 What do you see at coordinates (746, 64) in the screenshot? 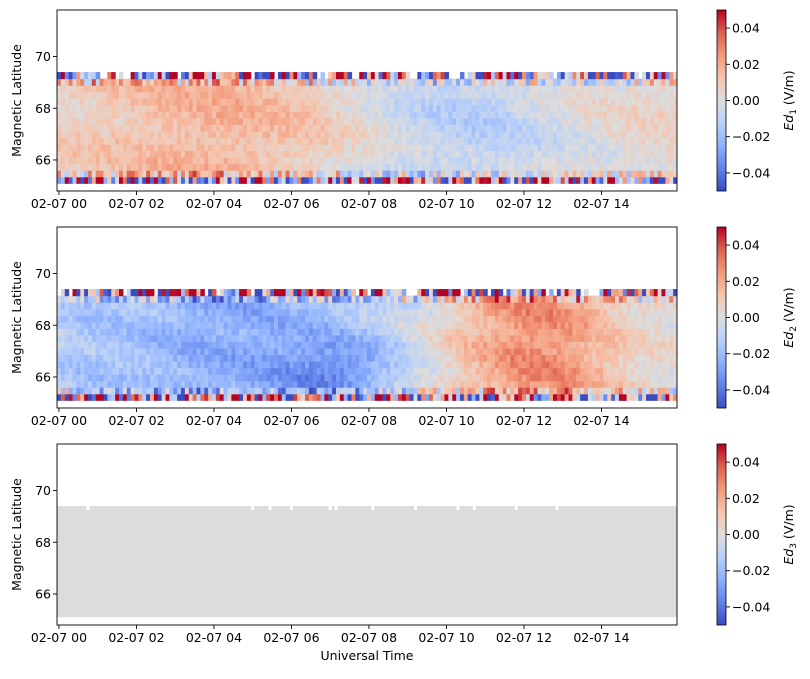
I see `colorbar-tick-label: 0.02` at bounding box center [746, 64].